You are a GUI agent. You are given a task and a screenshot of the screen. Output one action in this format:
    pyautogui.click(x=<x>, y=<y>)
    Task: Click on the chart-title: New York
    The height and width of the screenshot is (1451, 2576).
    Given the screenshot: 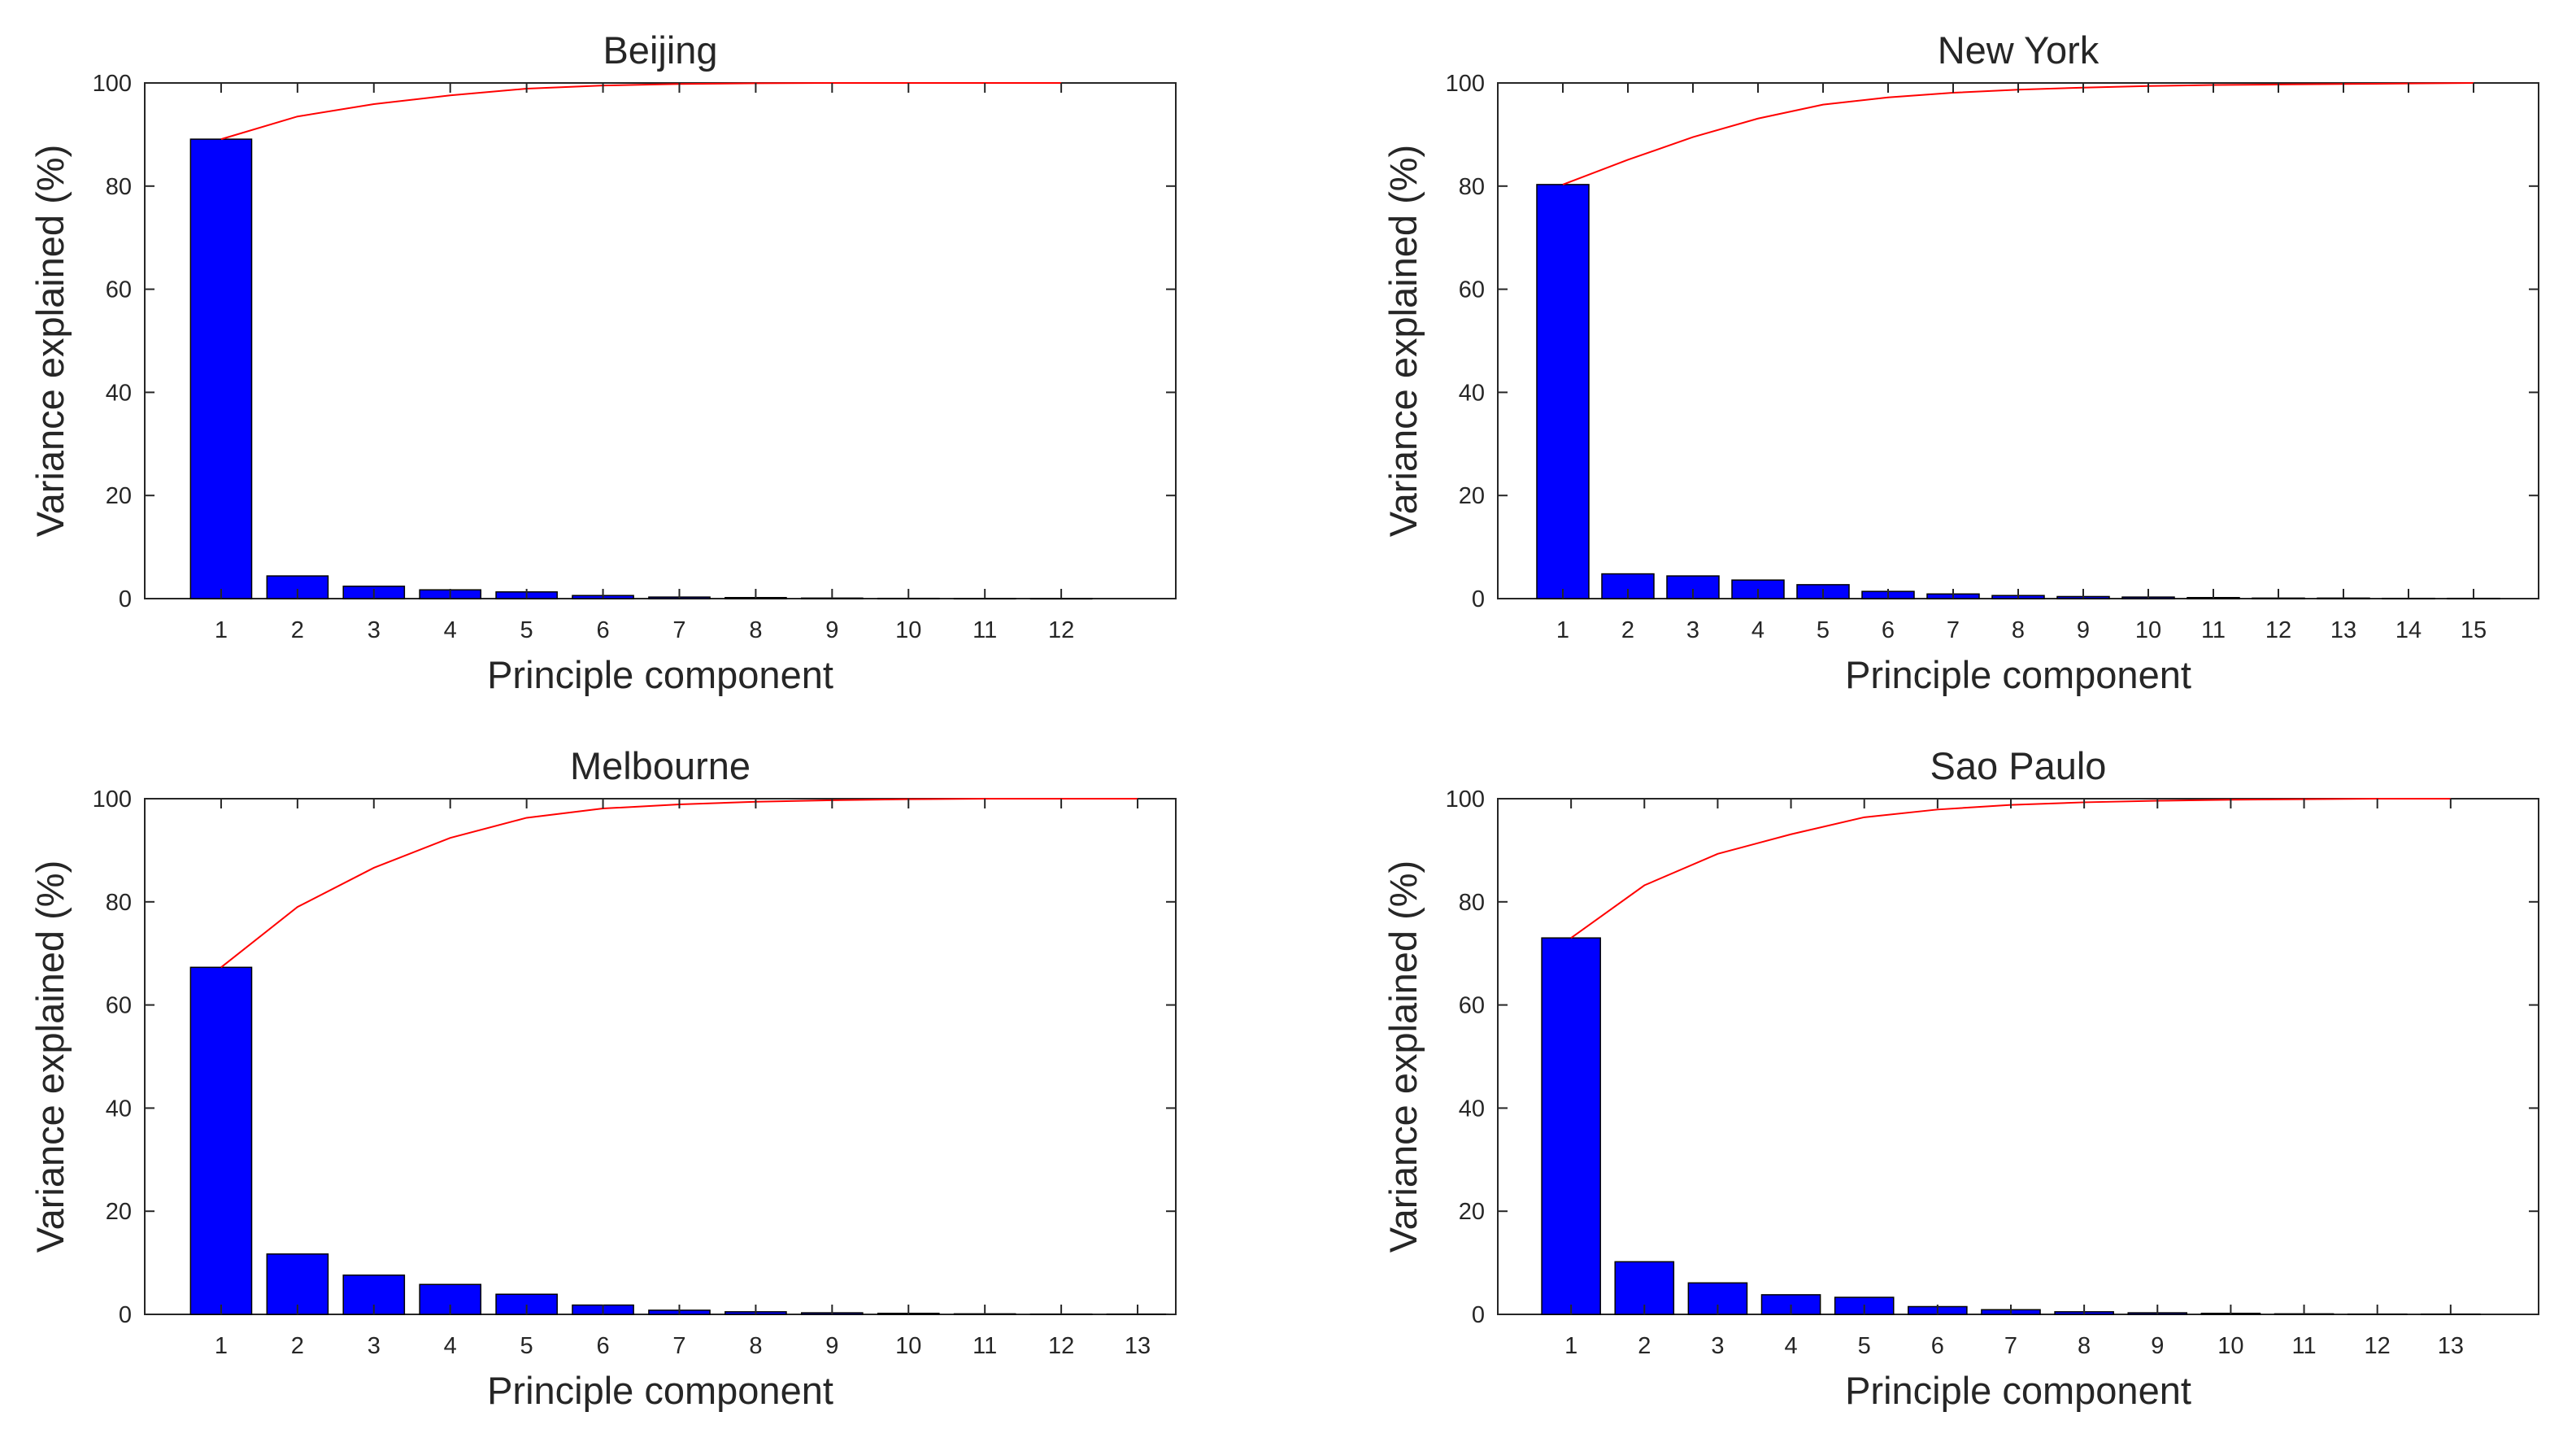 What is the action you would take?
    pyautogui.click(x=2019, y=50)
    